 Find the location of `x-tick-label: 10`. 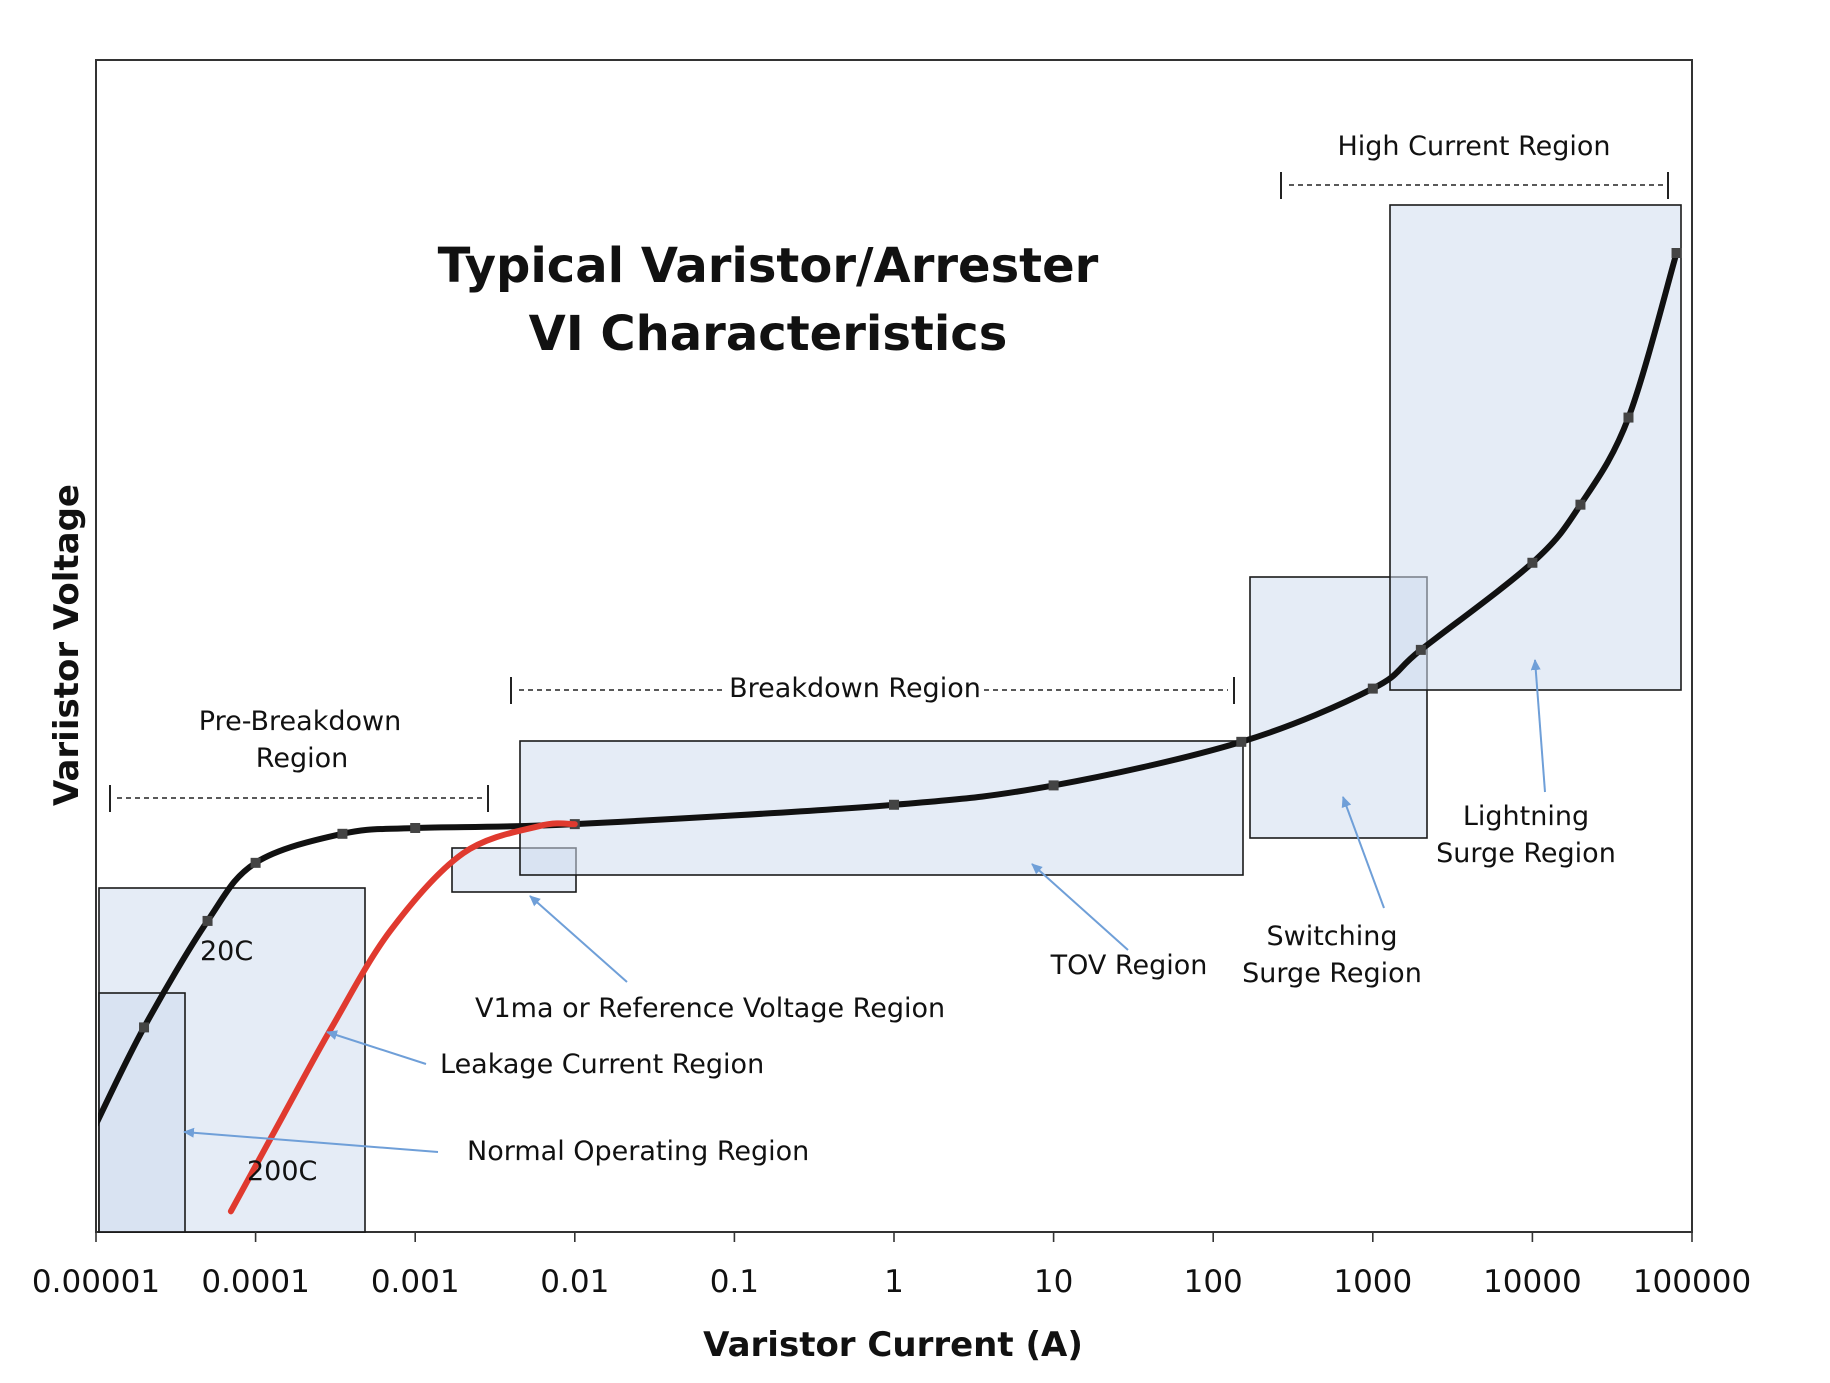

x-tick-label: 10 is located at coordinates (1053, 1282).